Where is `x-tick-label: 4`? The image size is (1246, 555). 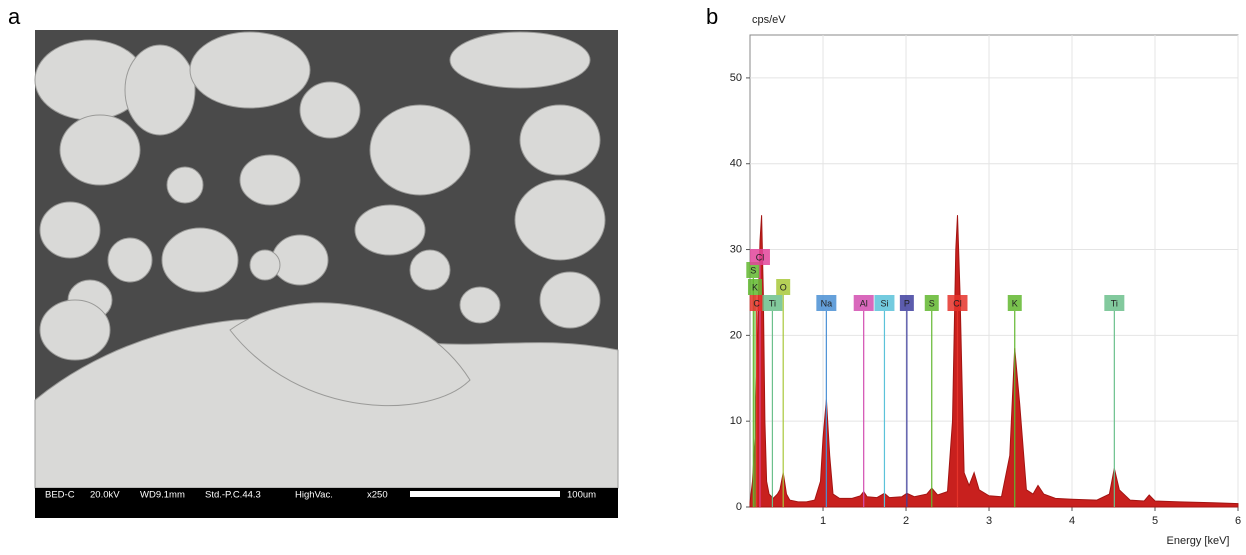 x-tick-label: 4 is located at coordinates (1072, 521).